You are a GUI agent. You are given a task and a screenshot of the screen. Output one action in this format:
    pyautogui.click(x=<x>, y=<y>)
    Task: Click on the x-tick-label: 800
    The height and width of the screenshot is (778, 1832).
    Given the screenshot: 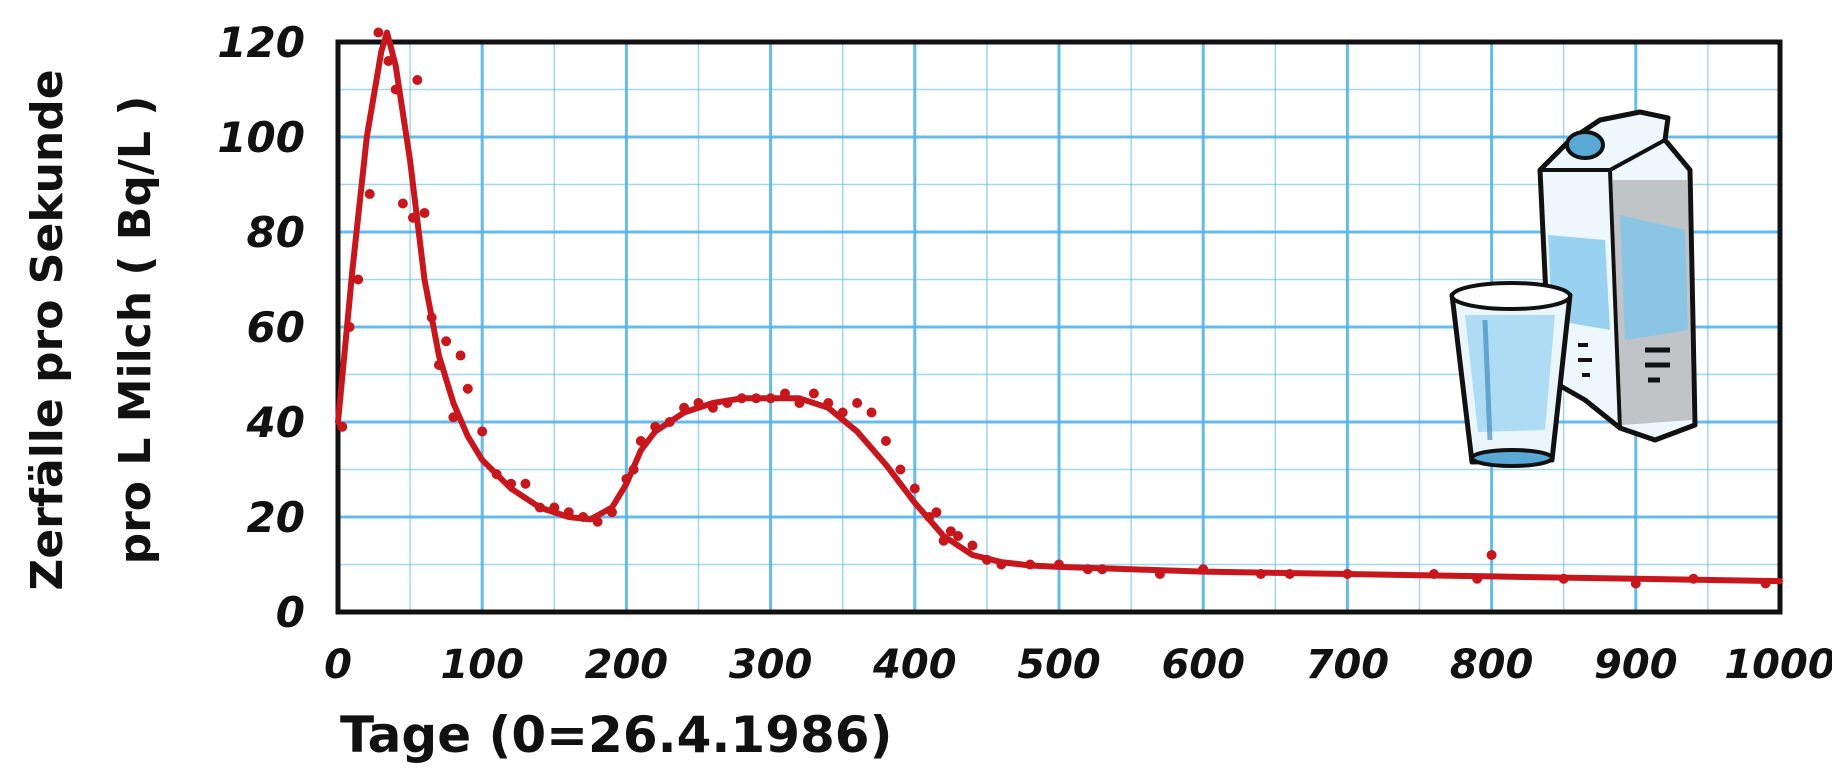 What is the action you would take?
    pyautogui.click(x=1492, y=665)
    